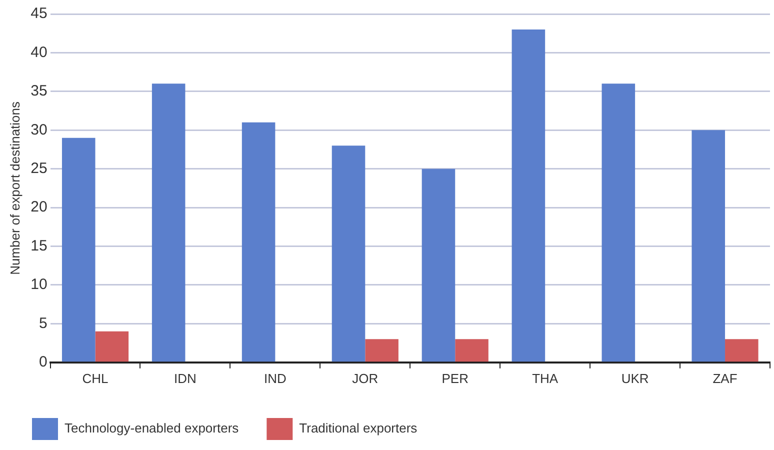  I want to click on y-tick-label: 40, so click(39, 52).